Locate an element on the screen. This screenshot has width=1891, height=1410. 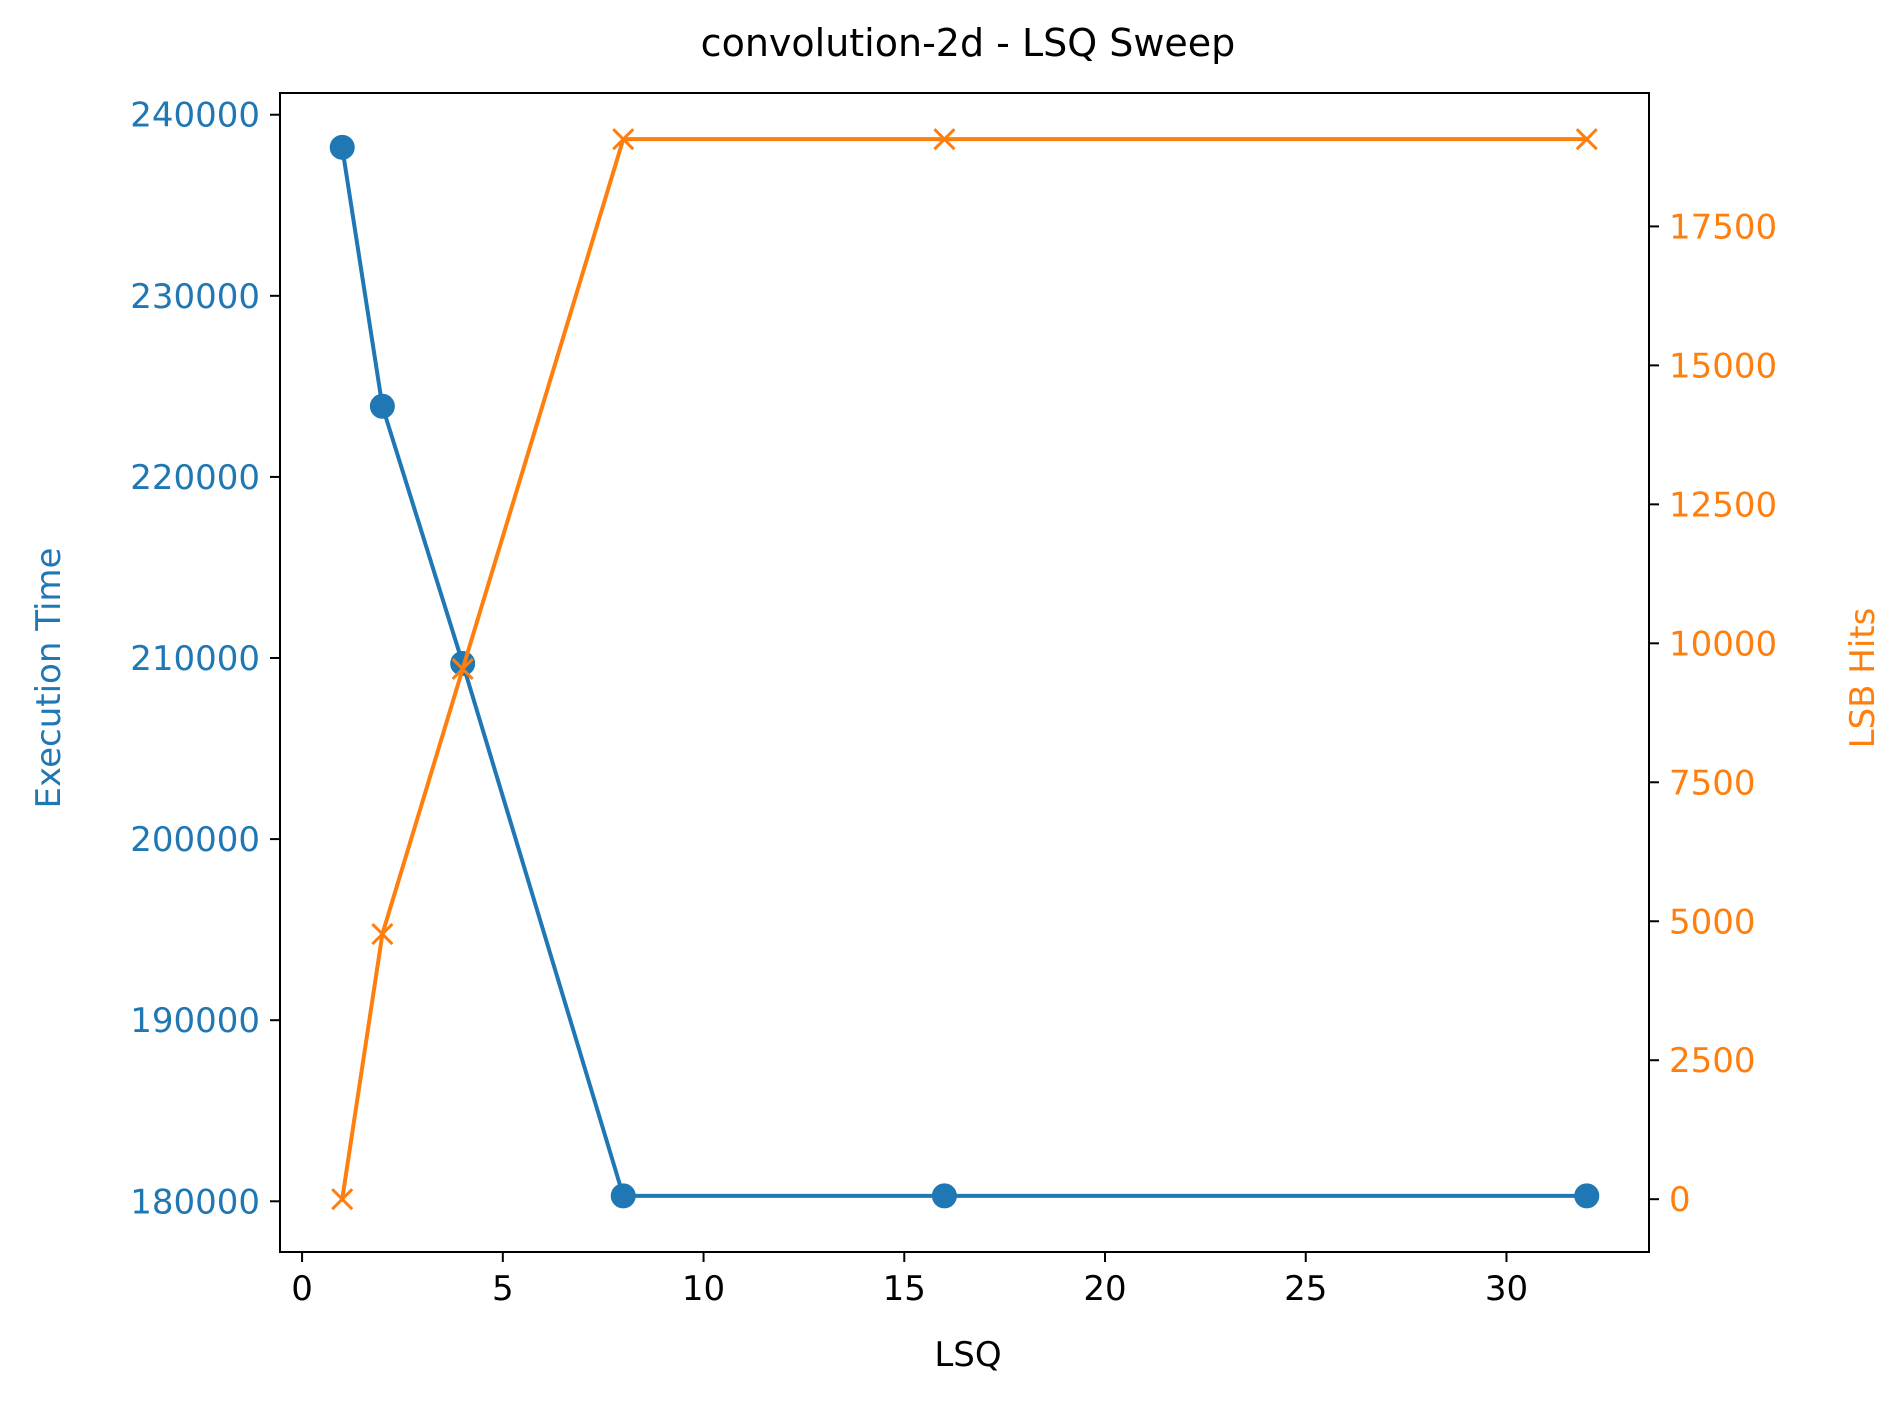
y-right-tick-label: 15000 is located at coordinates (1723, 366).